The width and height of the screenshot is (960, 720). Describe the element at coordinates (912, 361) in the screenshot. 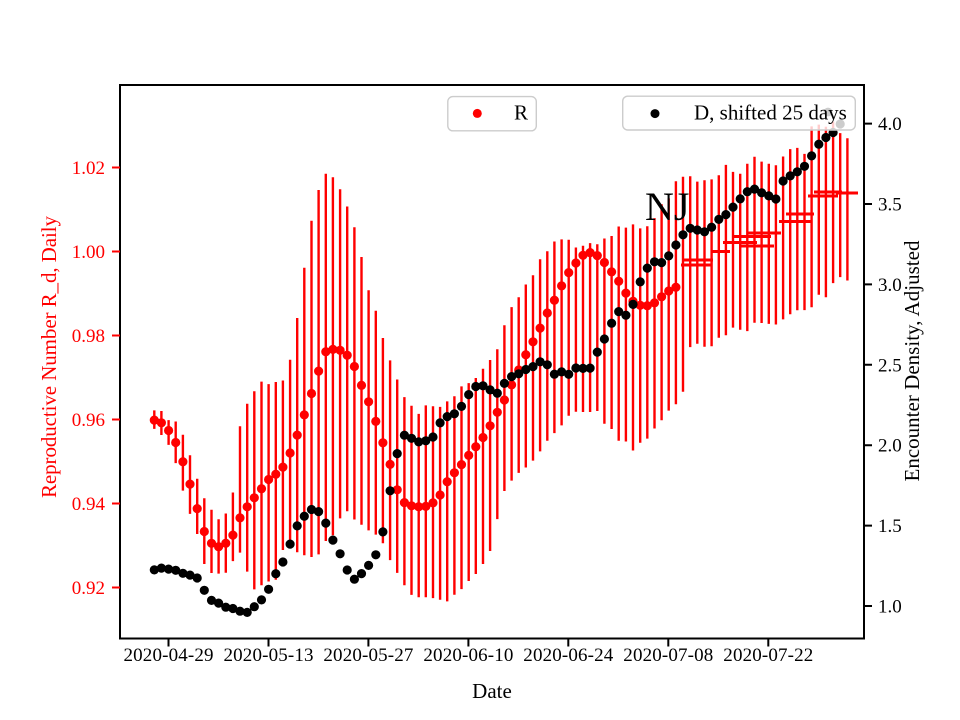

I see `svg-text: Encounter Density, Adjusted` at that location.